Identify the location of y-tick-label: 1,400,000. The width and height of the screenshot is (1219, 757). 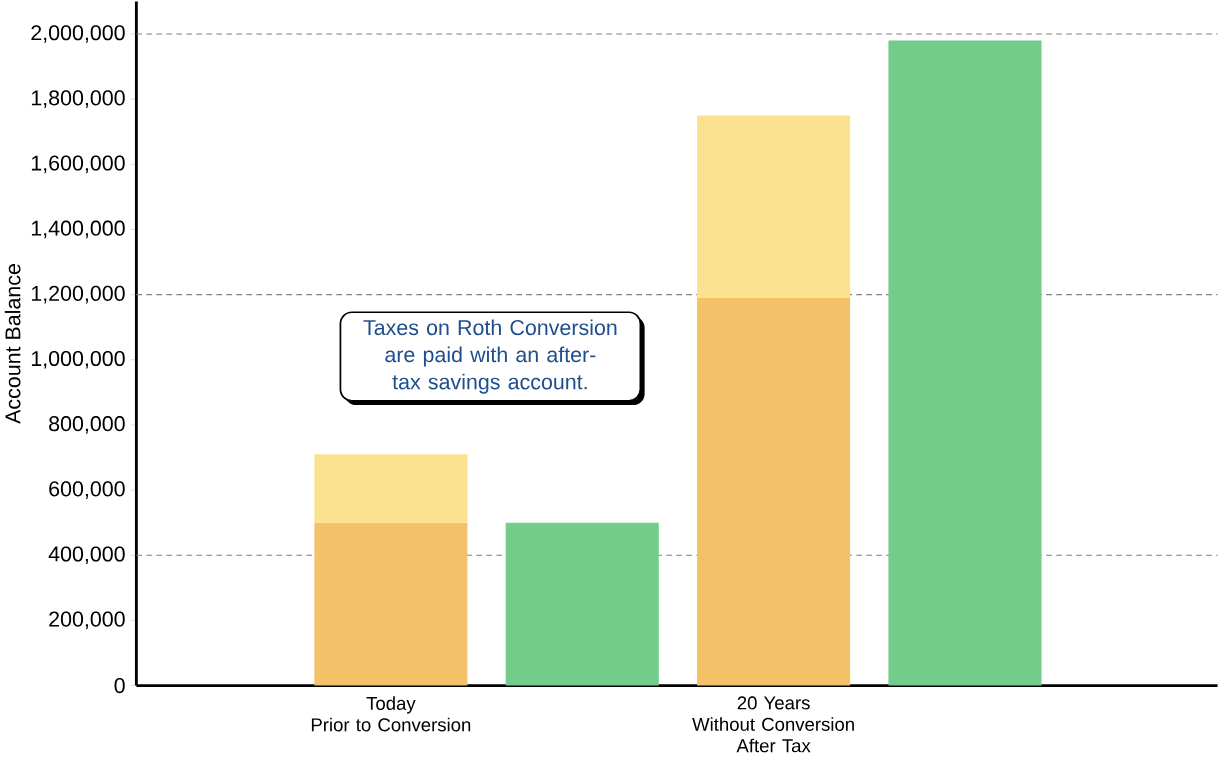
(78, 229).